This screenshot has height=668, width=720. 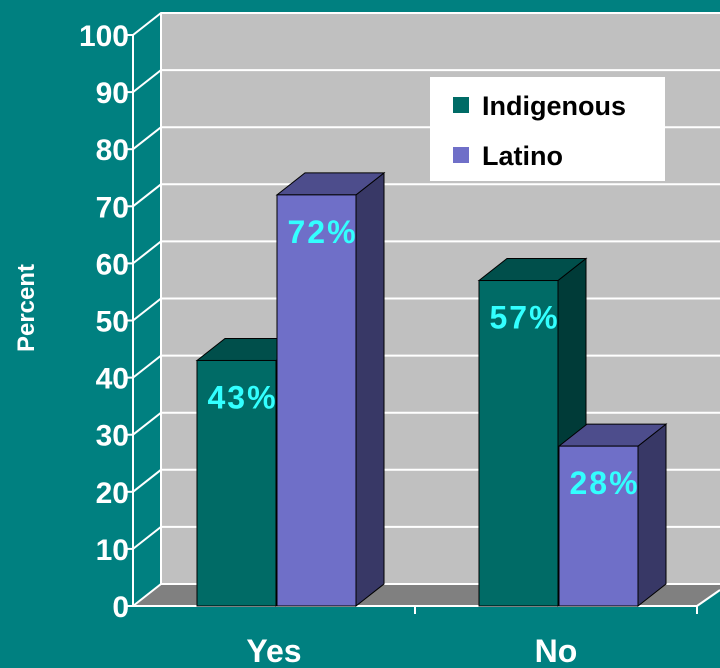 I want to click on legend-label: Latino, so click(x=522, y=156).